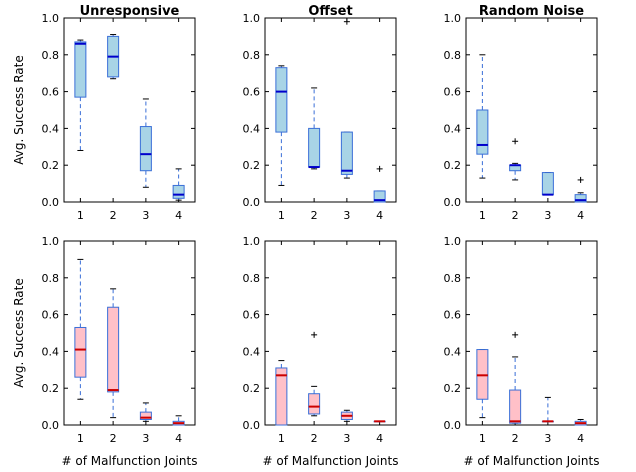 This screenshot has height=472, width=636. Describe the element at coordinates (130, 11) in the screenshot. I see `column-title: Unresponsive` at that location.